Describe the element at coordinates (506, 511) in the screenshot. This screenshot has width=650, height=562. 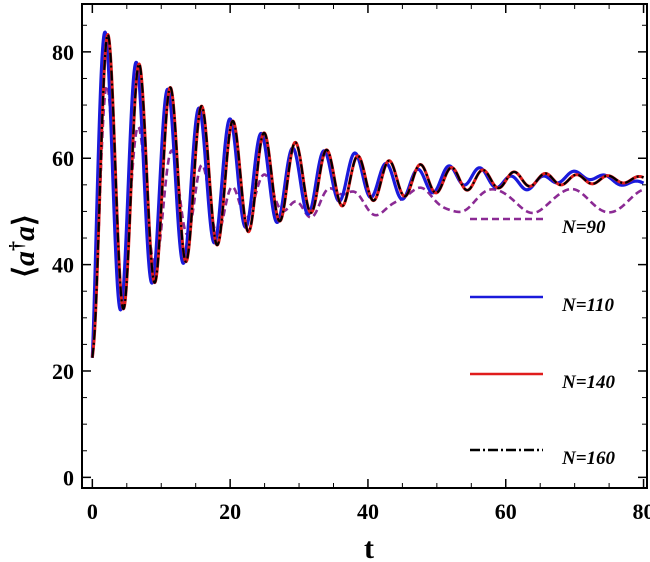
I see `x-tick-label: 60` at that location.